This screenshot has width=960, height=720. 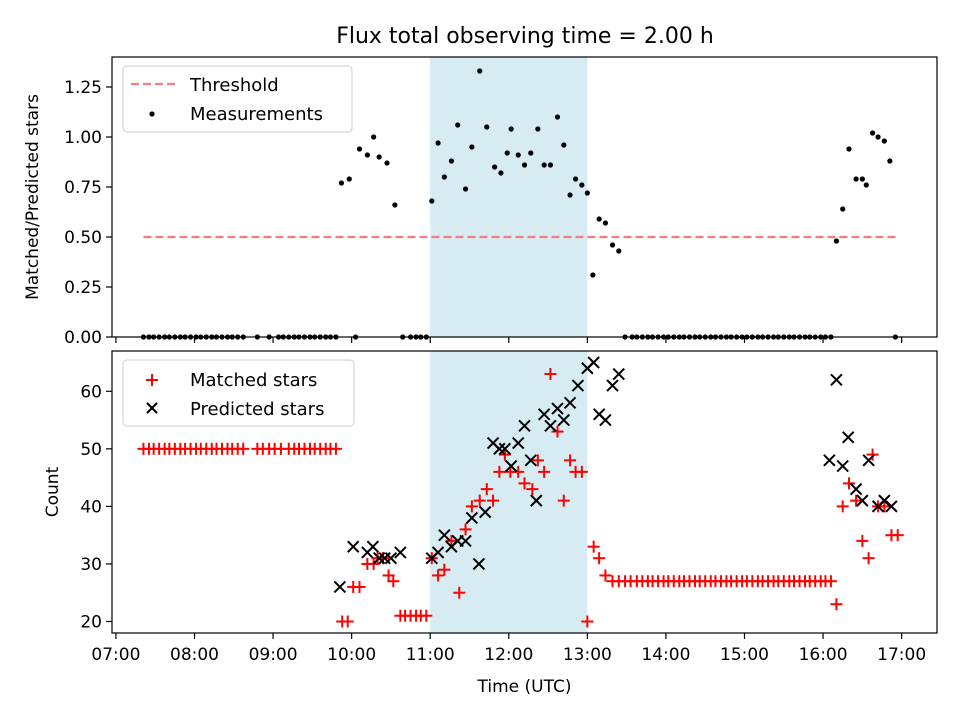 I want to click on y-tick-label: 30, so click(x=91, y=565).